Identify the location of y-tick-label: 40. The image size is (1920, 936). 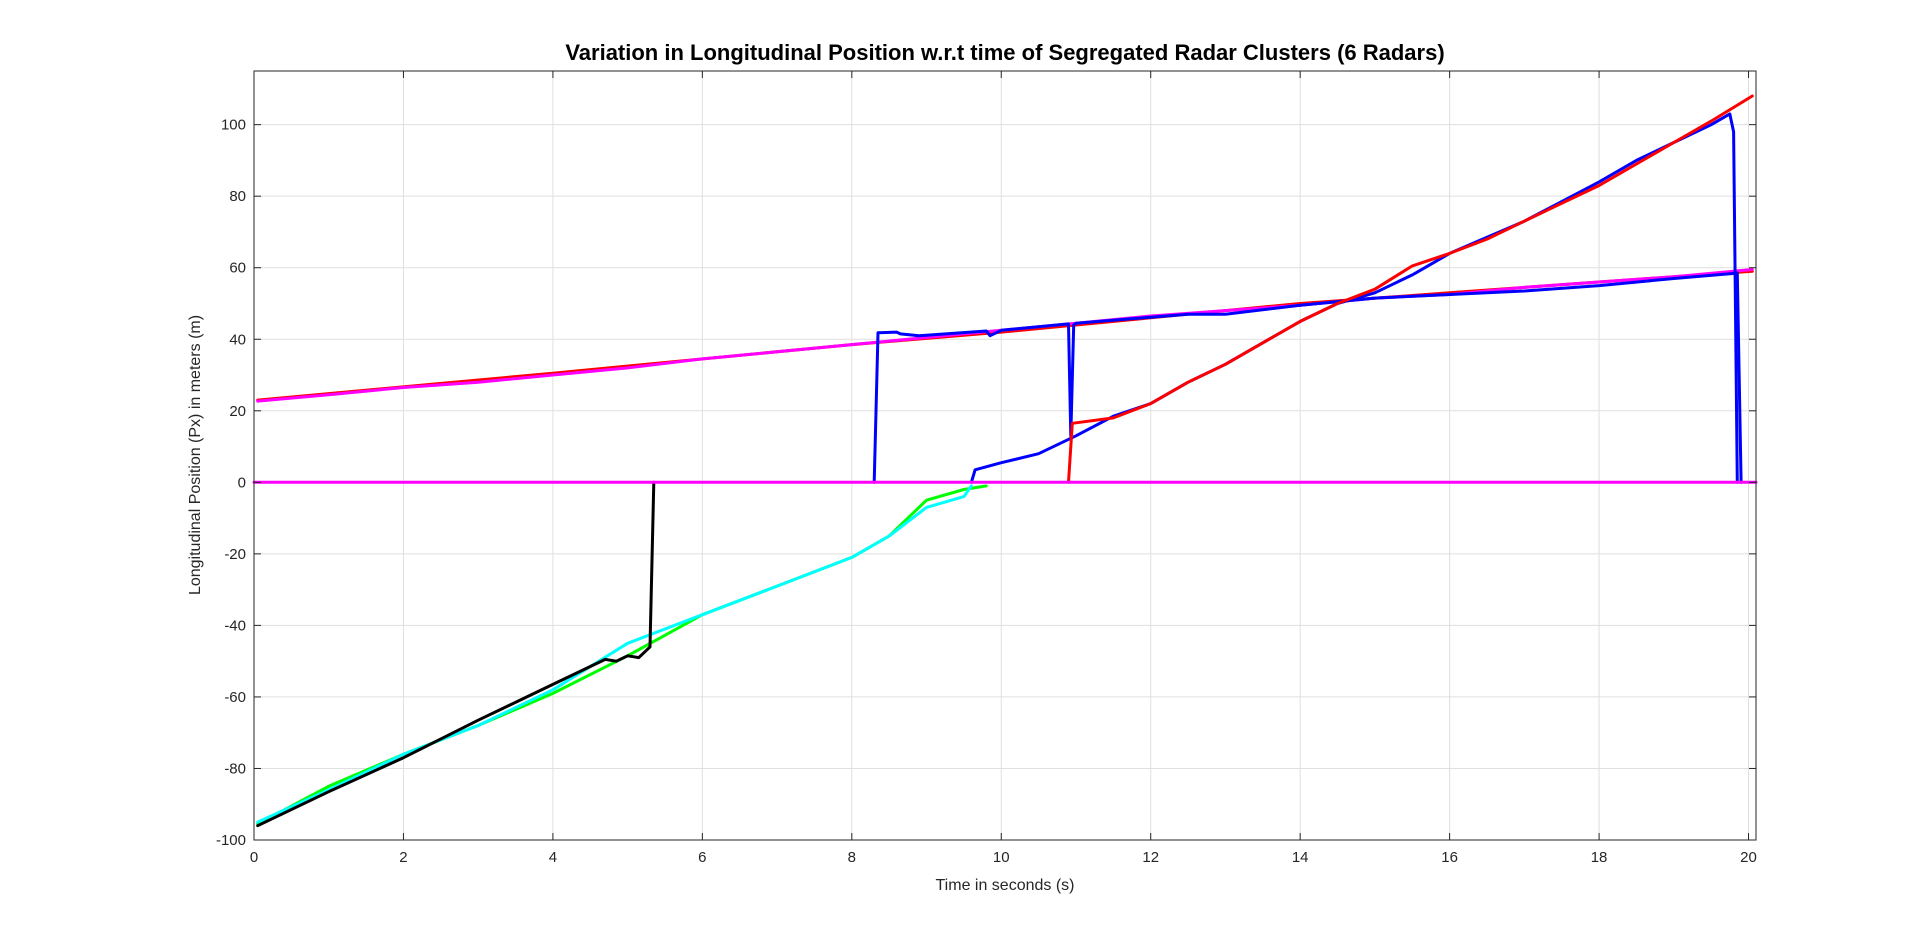
(237, 339).